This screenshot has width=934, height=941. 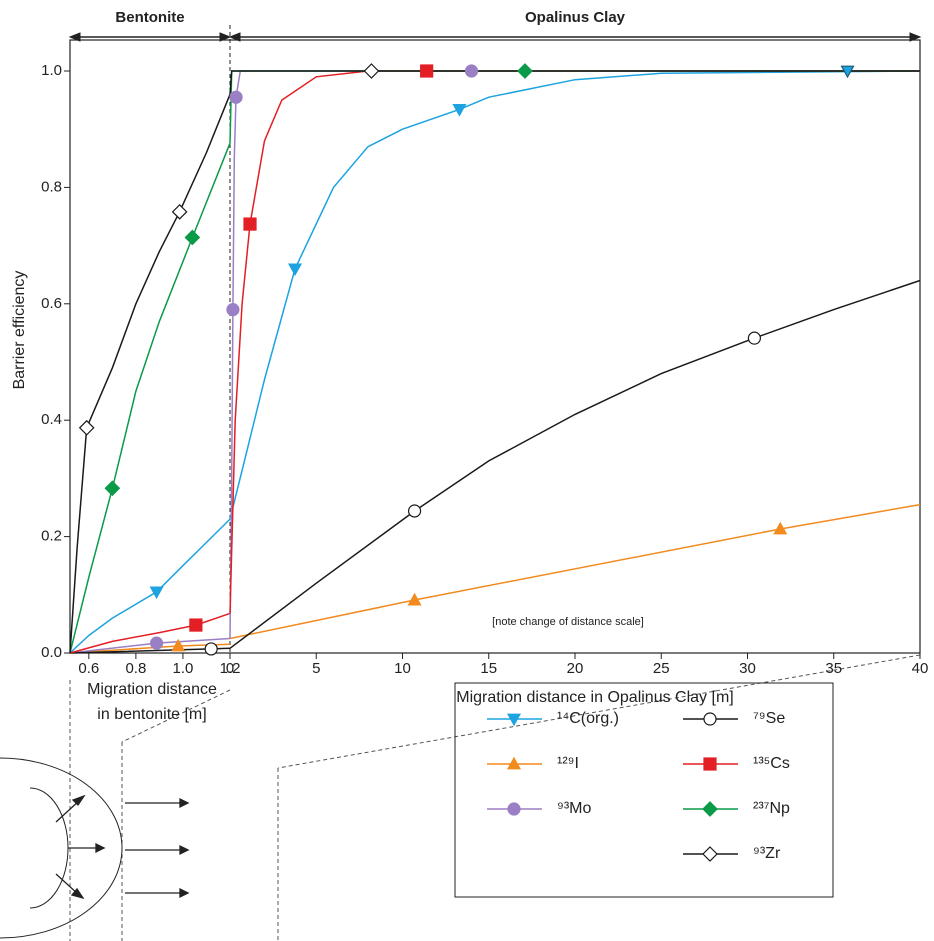 I want to click on annotation: [note change of distance scale], so click(x=568, y=622).